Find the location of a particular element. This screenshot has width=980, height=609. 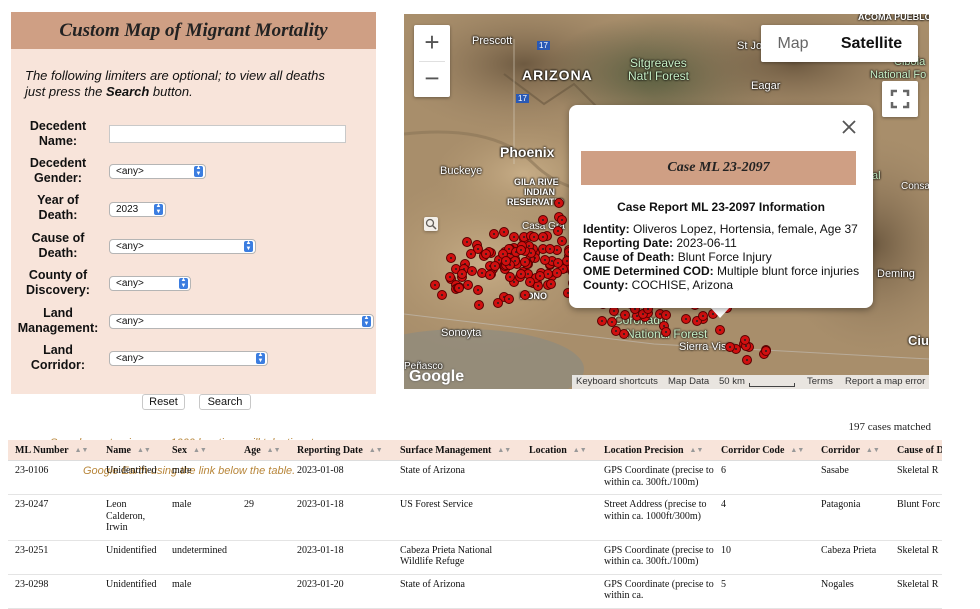

column-header: ML Number ▲▼ is located at coordinates (53, 450).